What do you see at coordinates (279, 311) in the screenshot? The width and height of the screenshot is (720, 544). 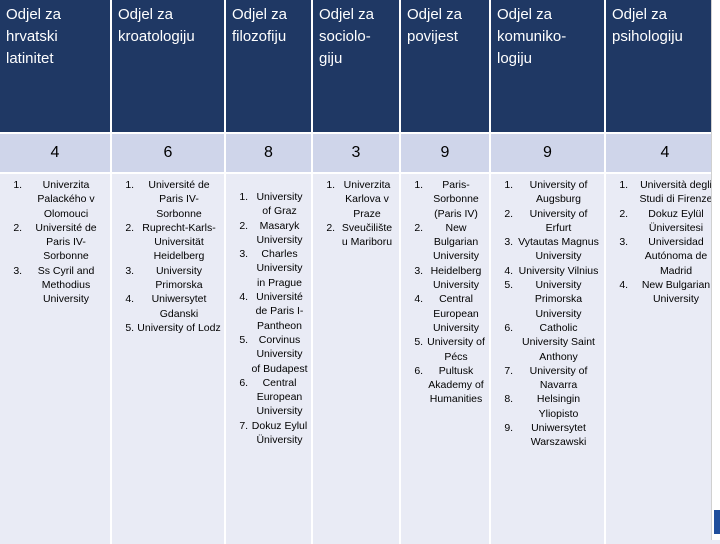 I see `university-item: Université de Paris I-Pantheon` at bounding box center [279, 311].